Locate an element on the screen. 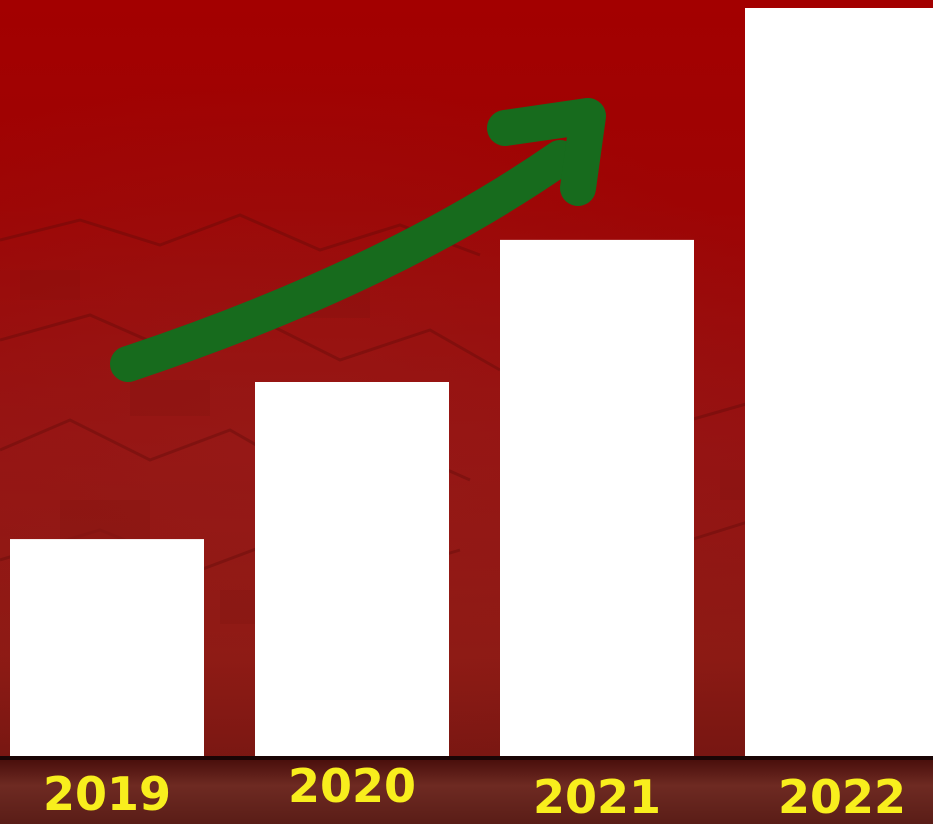 Image resolution: width=933 pixels, height=824 pixels. x-tick-labels: 2019 2020 2021 2022 is located at coordinates (474, 789).